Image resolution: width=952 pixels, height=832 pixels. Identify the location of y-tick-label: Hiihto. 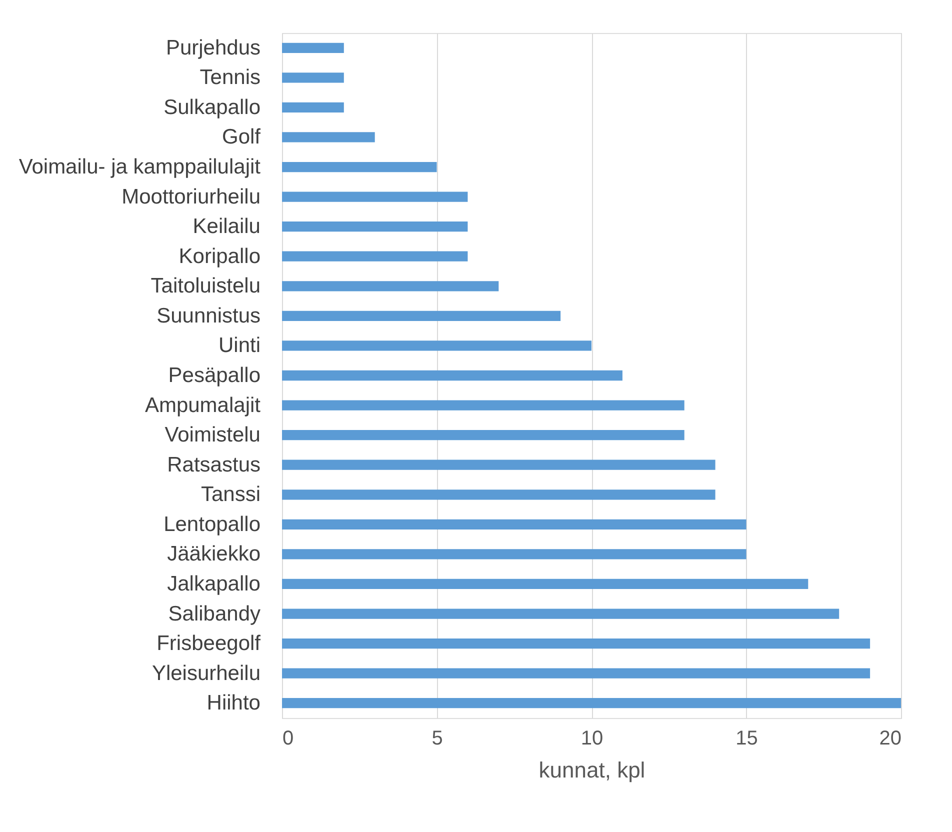
(233, 703).